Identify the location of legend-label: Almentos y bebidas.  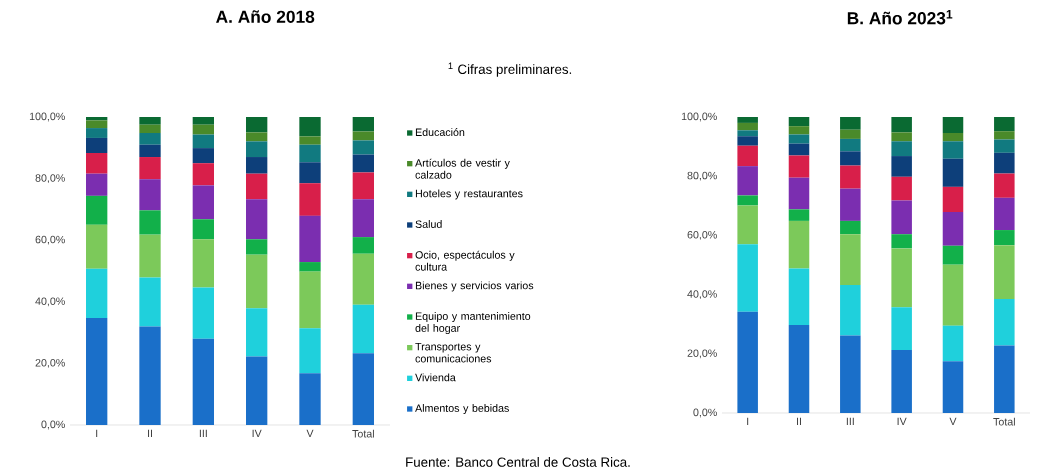
(462, 409).